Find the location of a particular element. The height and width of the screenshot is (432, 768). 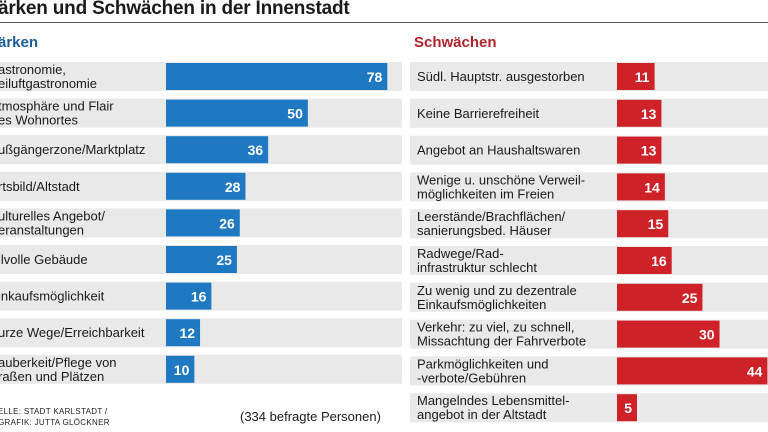

chart-title: ärken und Schwächen in der Innenstadt is located at coordinates (175, 9).